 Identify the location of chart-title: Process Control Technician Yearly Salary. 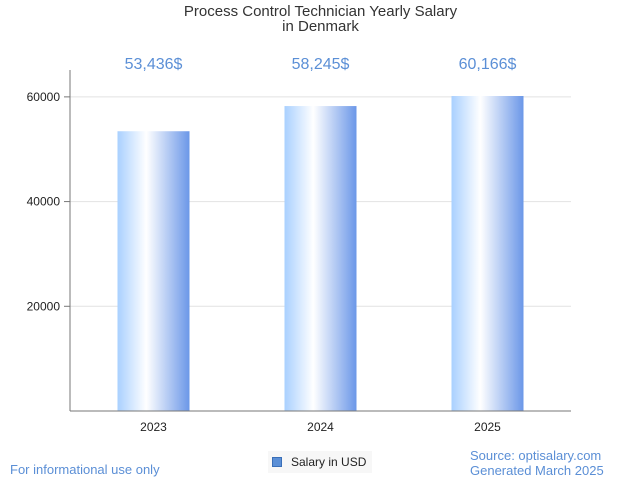
(320, 11).